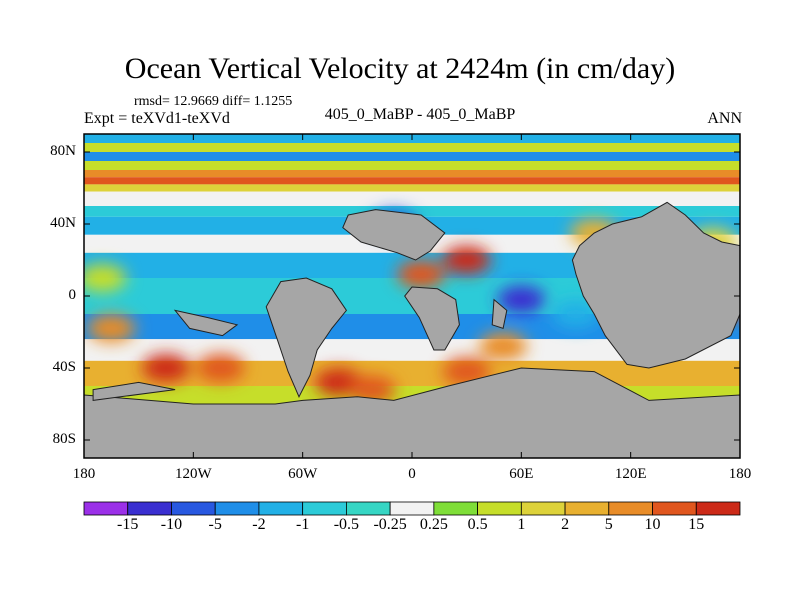 Image resolution: width=800 pixels, height=600 pixels. Describe the element at coordinates (213, 101) in the screenshot. I see `stats-label: rmsd= 12.9669 diff= 1.1255` at that location.